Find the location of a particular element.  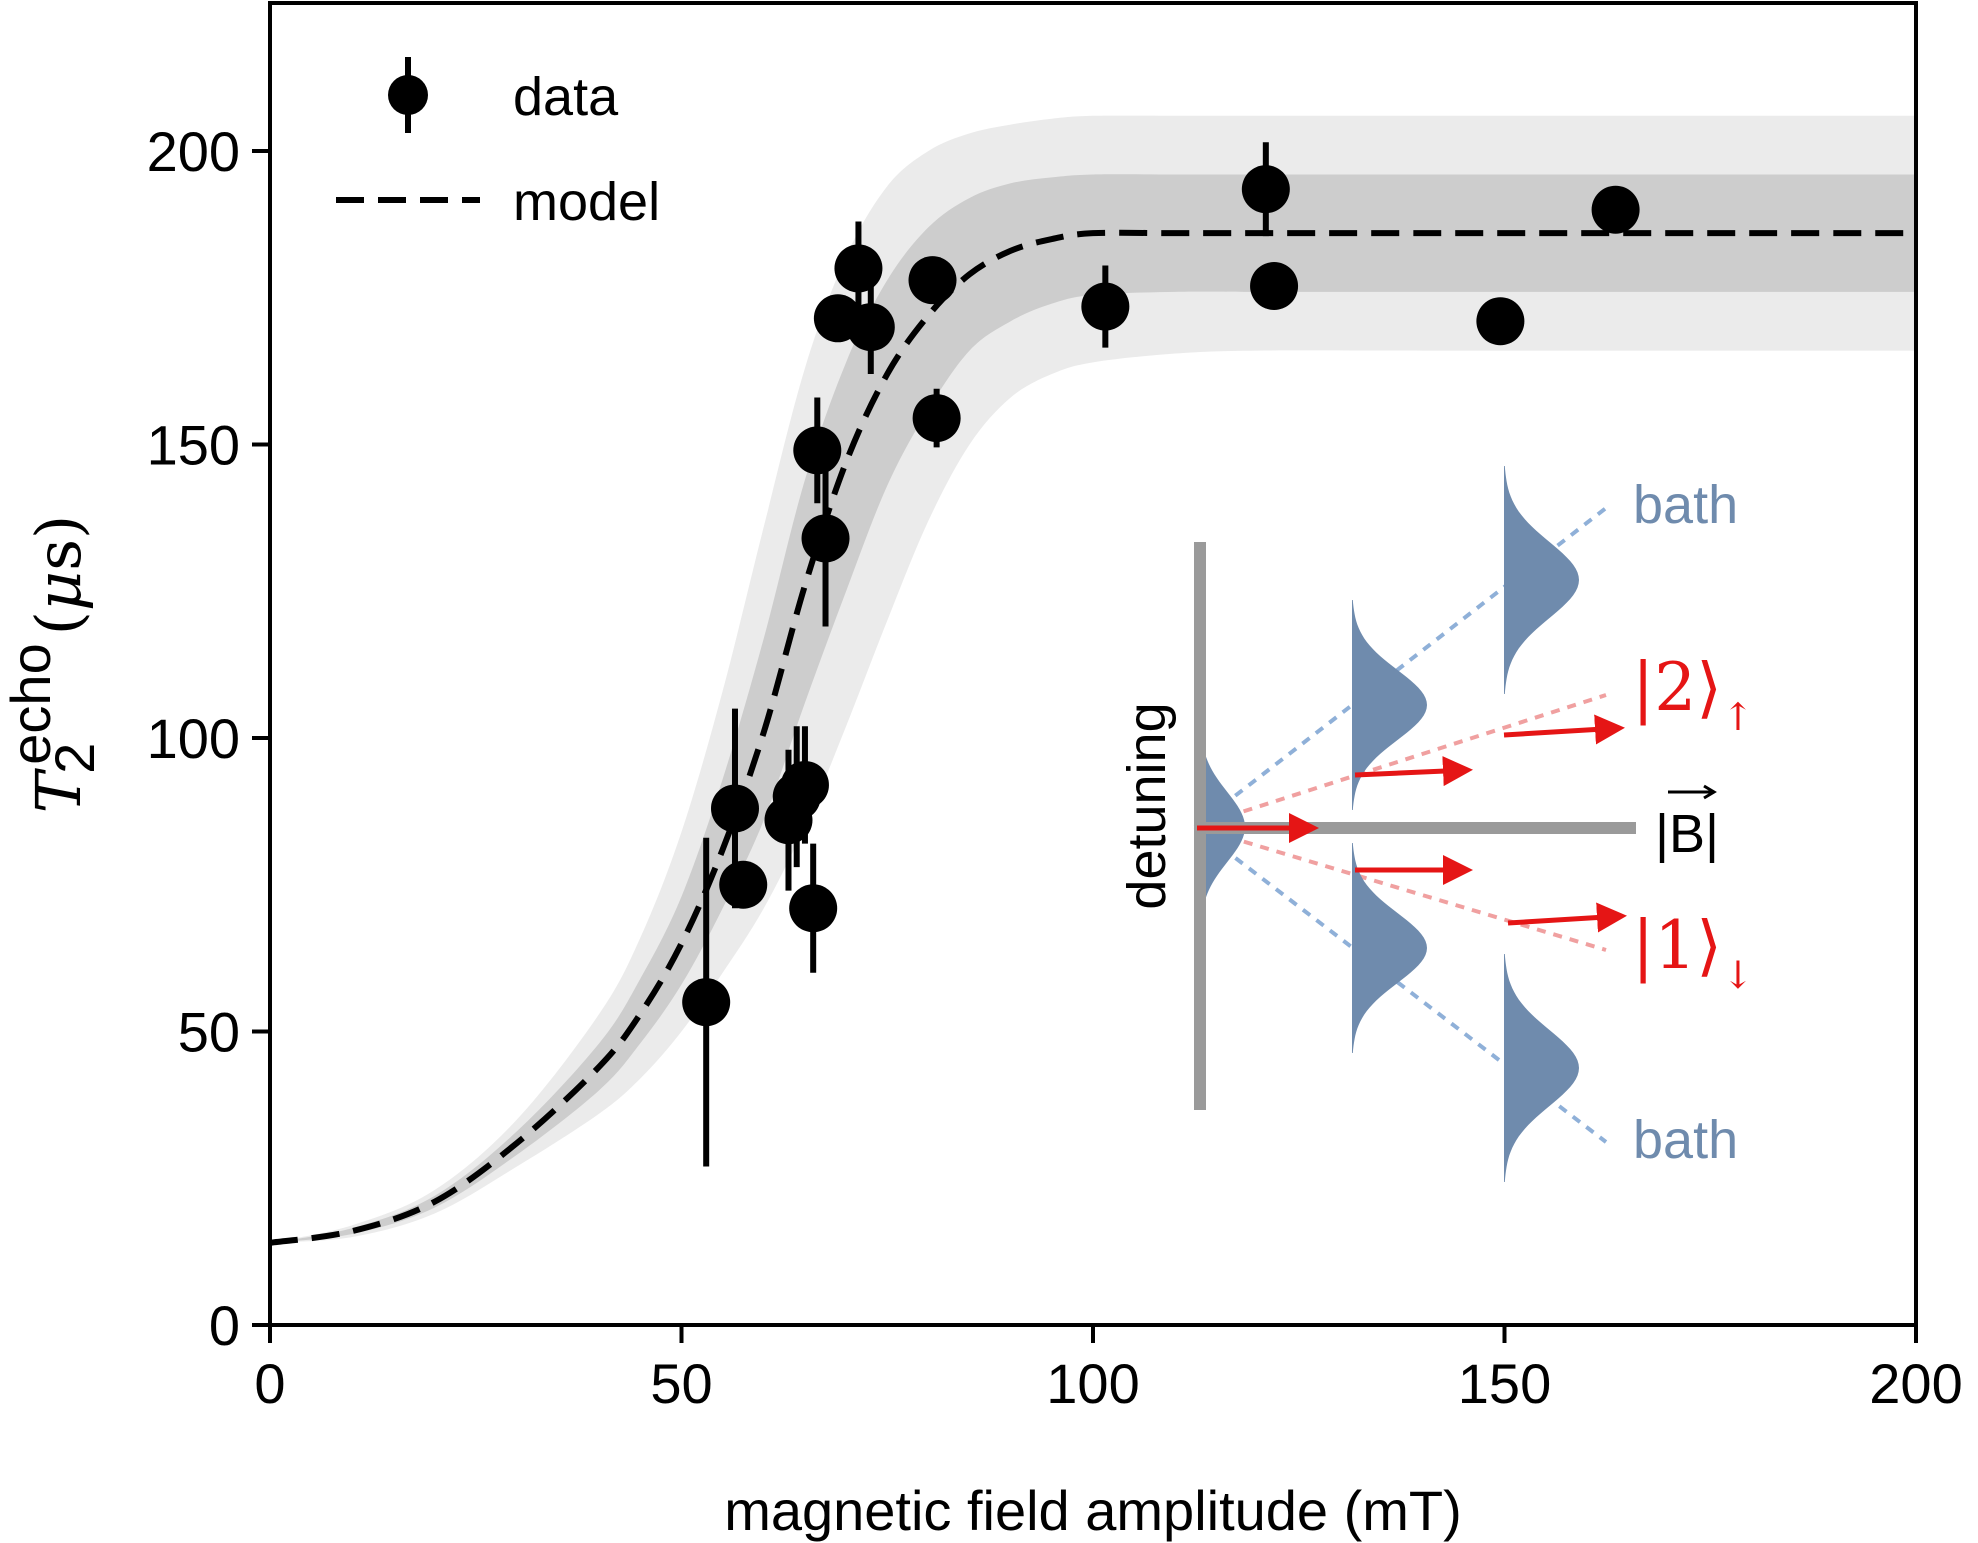

y-axis-unit-s: s is located at coordinates (58, 555).